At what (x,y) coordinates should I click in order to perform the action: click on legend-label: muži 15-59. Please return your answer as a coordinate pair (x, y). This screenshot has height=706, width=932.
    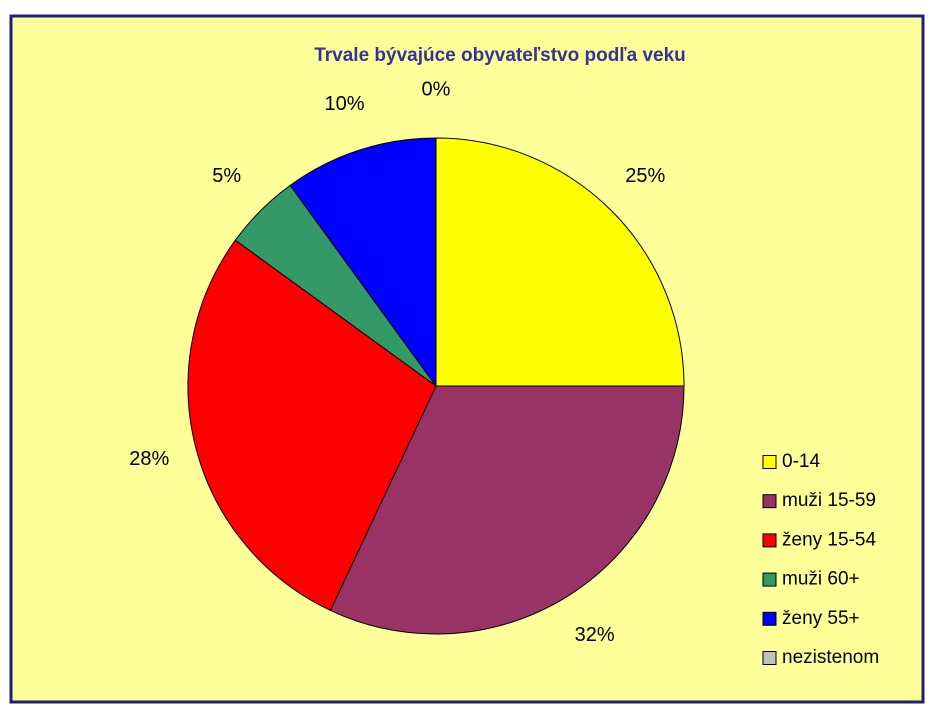
    Looking at the image, I should click on (829, 500).